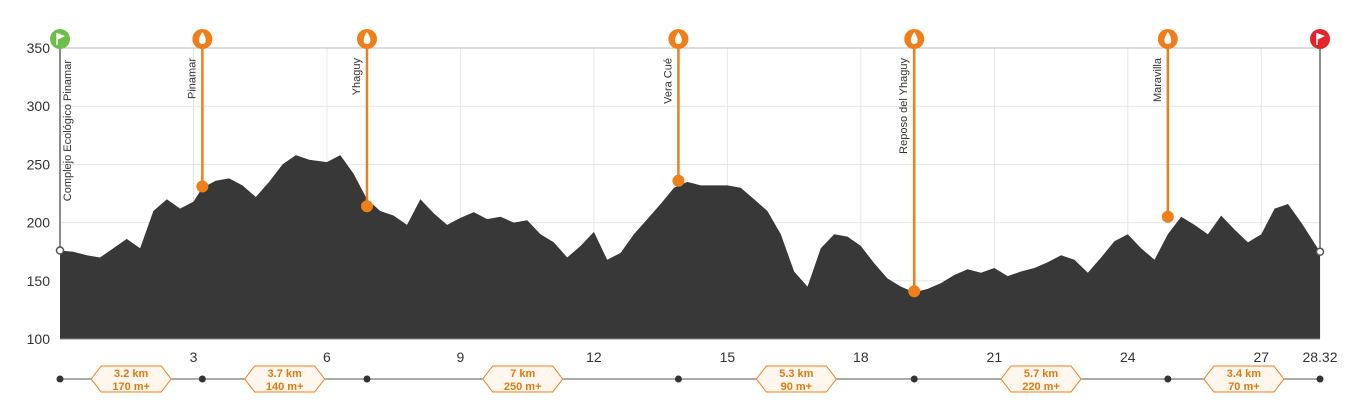 The image size is (1350, 405). What do you see at coordinates (523, 387) in the screenshot?
I see `segment-gain-label: 250 m+` at bounding box center [523, 387].